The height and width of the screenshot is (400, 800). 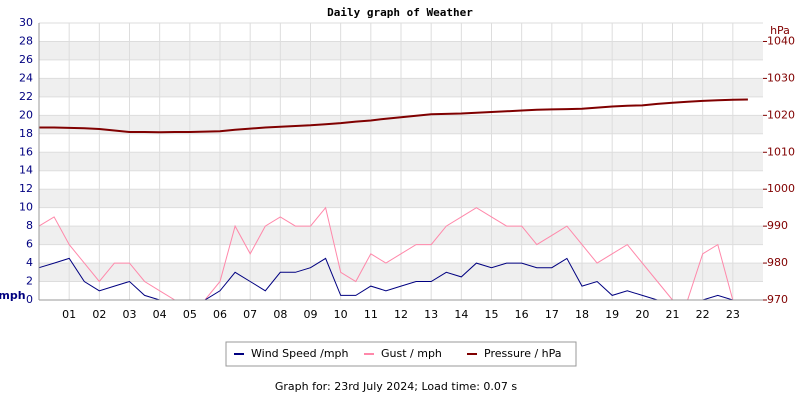 What do you see at coordinates (461, 314) in the screenshot?
I see `x-tick-label: 14` at bounding box center [461, 314].